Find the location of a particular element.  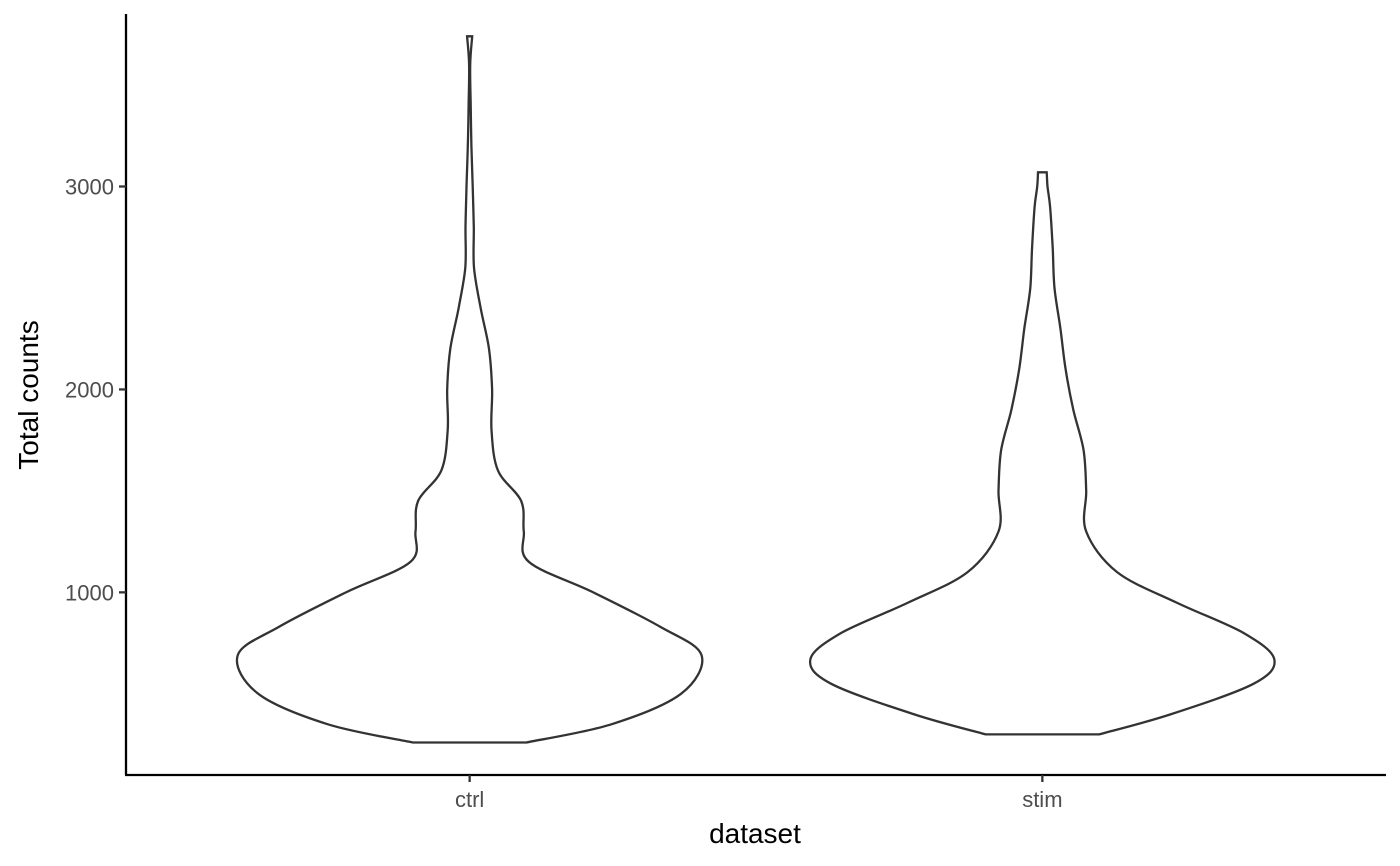

y-tick-label: 2000 is located at coordinates (89, 389).